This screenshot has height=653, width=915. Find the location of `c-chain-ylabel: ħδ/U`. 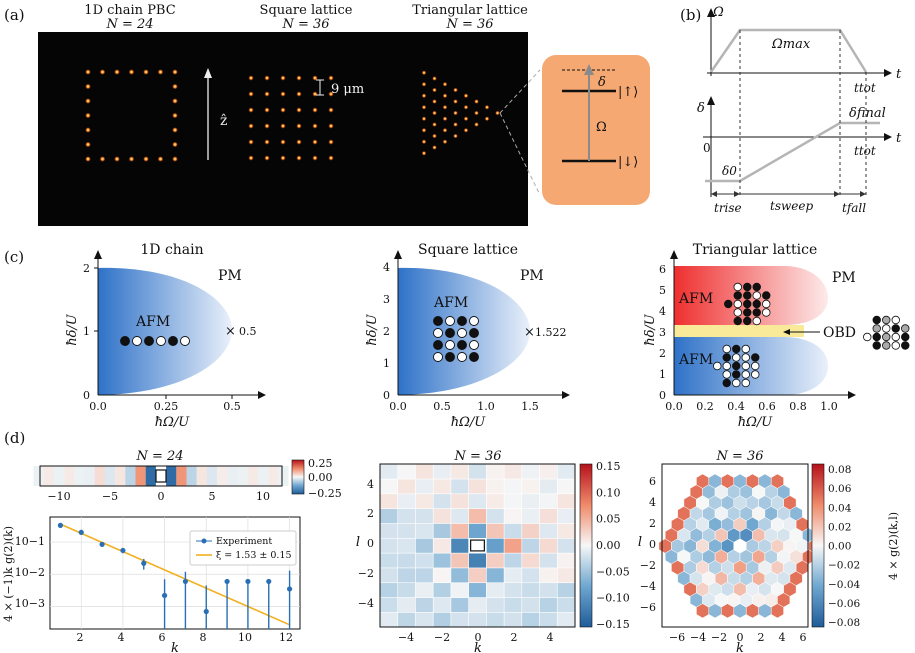

c-chain-ylabel: ħδ/U is located at coordinates (72, 329).